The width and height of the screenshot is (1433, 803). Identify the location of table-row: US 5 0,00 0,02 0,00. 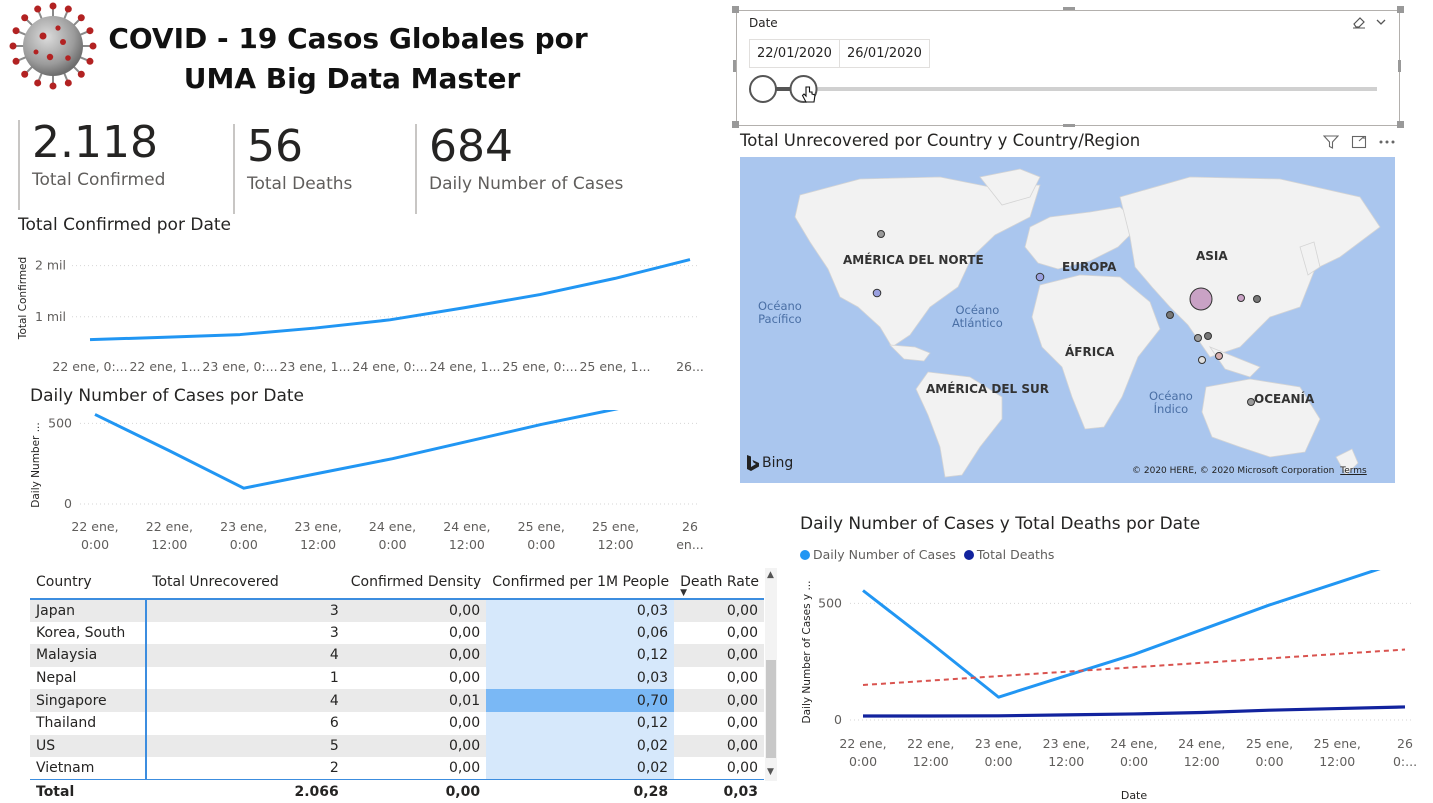
(397, 746).